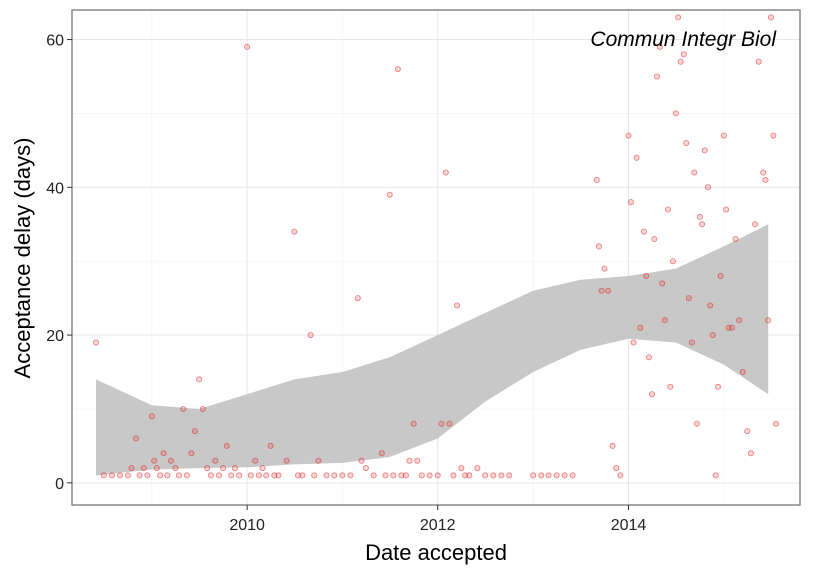 The image size is (825, 570). I want to click on y-tick-label: 0, so click(59, 484).